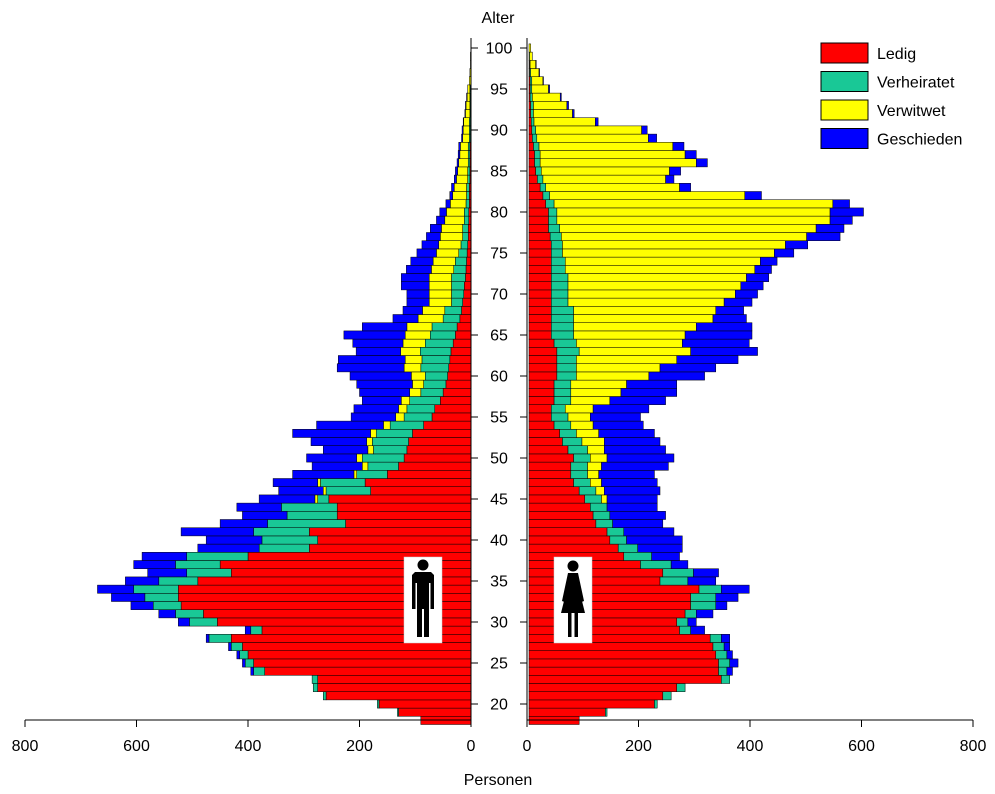 The width and height of the screenshot is (995, 794). I want to click on x-tick-label-right-600: 600, so click(861, 746).